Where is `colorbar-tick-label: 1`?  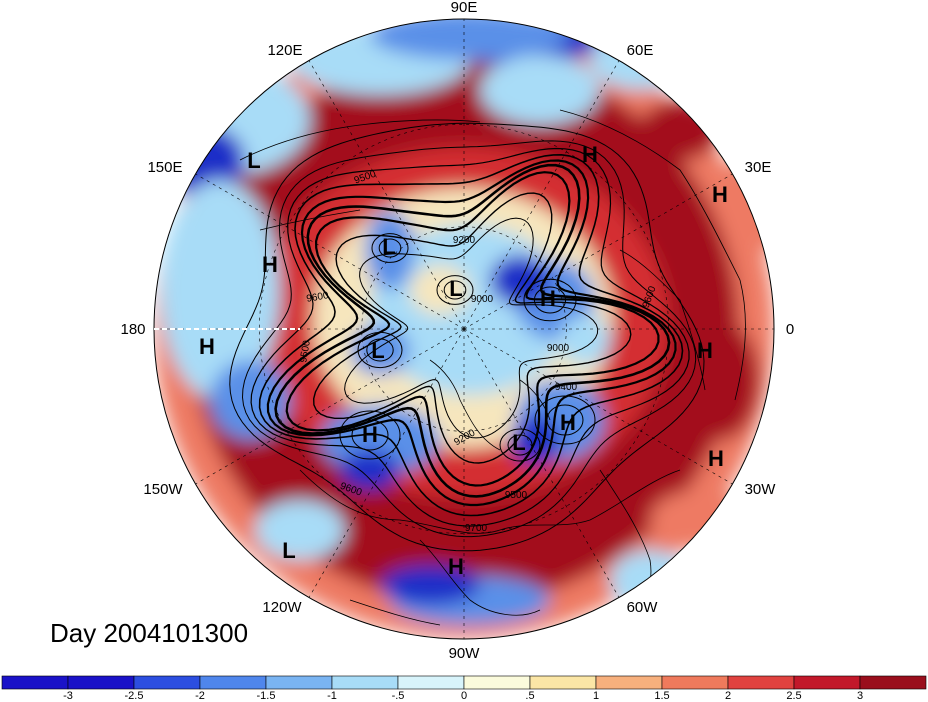 colorbar-tick-label: 1 is located at coordinates (596, 696).